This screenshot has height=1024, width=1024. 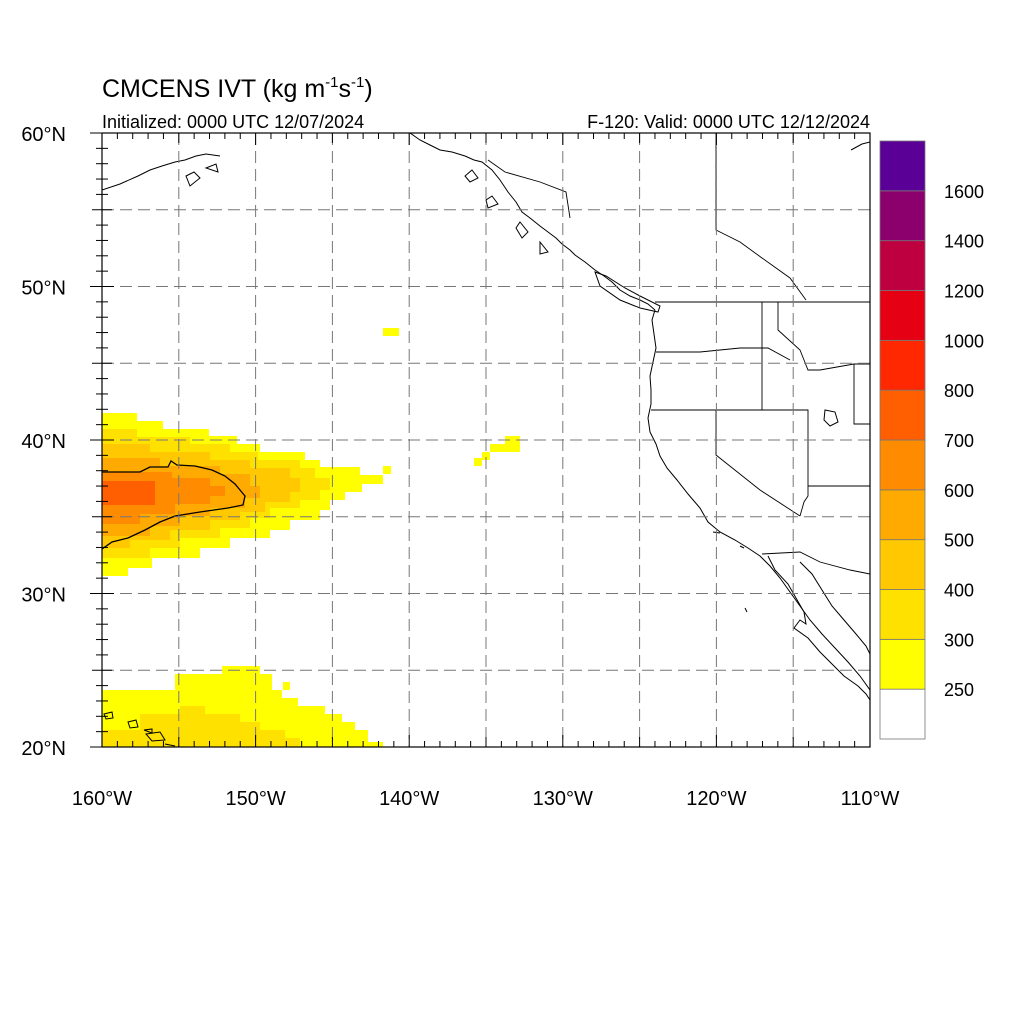 I want to click on chart-title: CMCENS IVT (kg m-1s-1), so click(x=237, y=88).